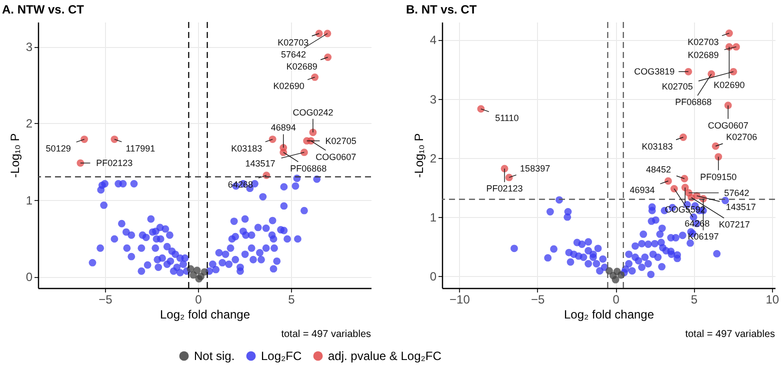 Image resolution: width=782 pixels, height=383 pixels. I want to click on annotation: 117991, so click(141, 148).